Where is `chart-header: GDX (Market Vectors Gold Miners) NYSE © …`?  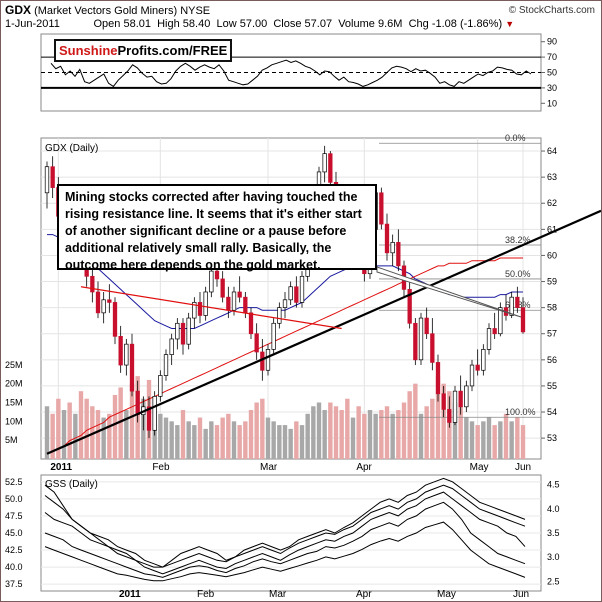 chart-header: GDX (Market Vectors Gold Miners) NYSE © … is located at coordinates (301, 18).